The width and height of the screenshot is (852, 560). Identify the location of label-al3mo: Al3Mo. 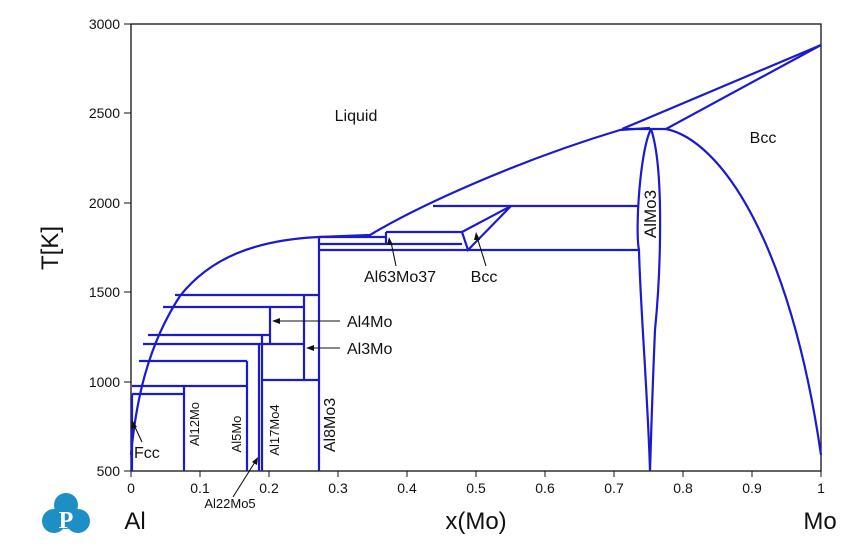
(369, 349).